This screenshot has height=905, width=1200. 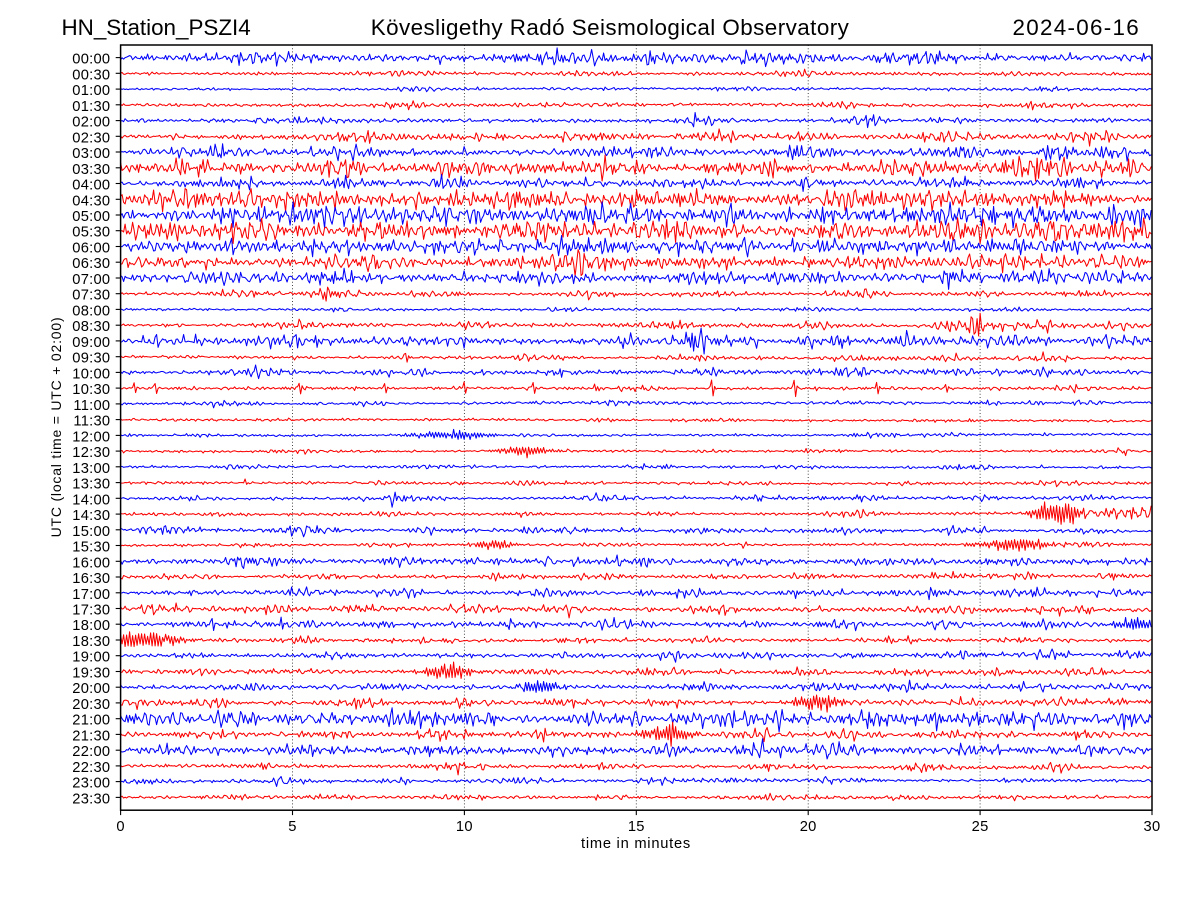 I want to click on svg-text: 01:00, so click(x=91, y=91).